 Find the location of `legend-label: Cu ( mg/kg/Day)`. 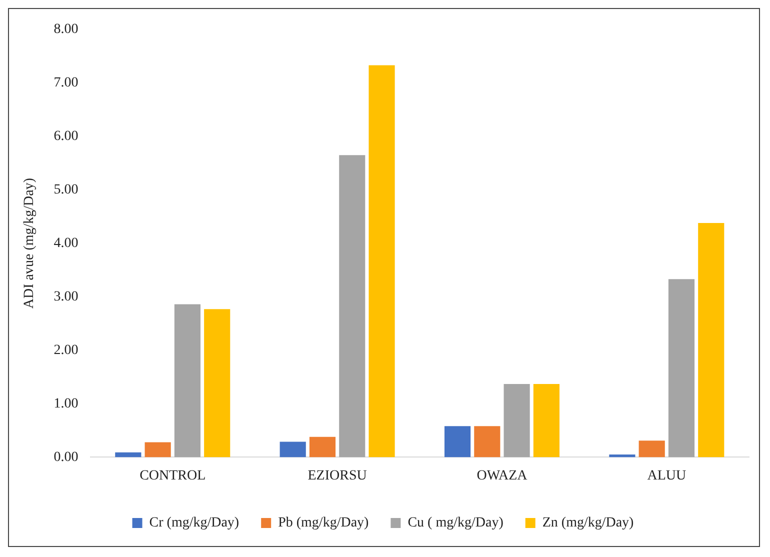

legend-label: Cu ( mg/kg/Day) is located at coordinates (456, 523).